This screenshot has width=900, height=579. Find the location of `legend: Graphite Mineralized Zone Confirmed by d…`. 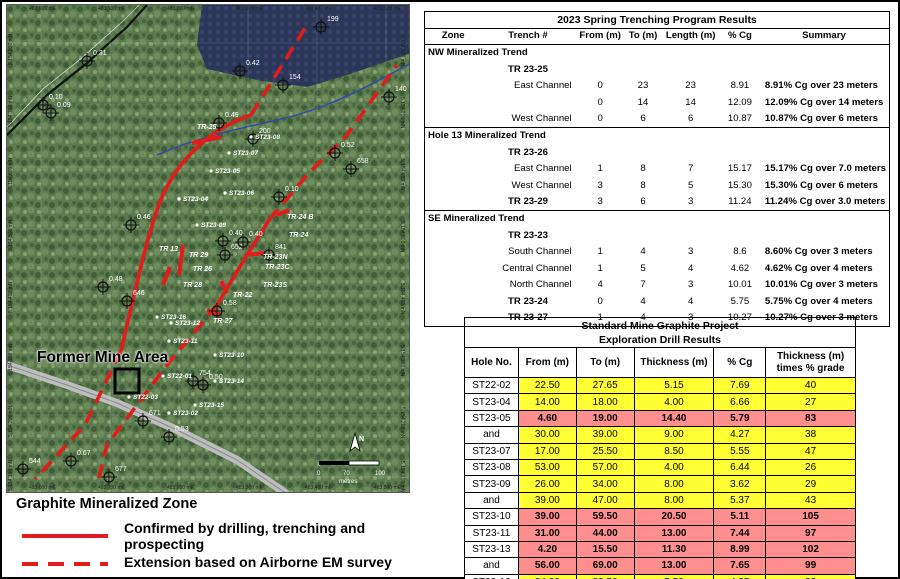

legend: Graphite Mineralized Zone Confirmed by d… is located at coordinates (211, 536).